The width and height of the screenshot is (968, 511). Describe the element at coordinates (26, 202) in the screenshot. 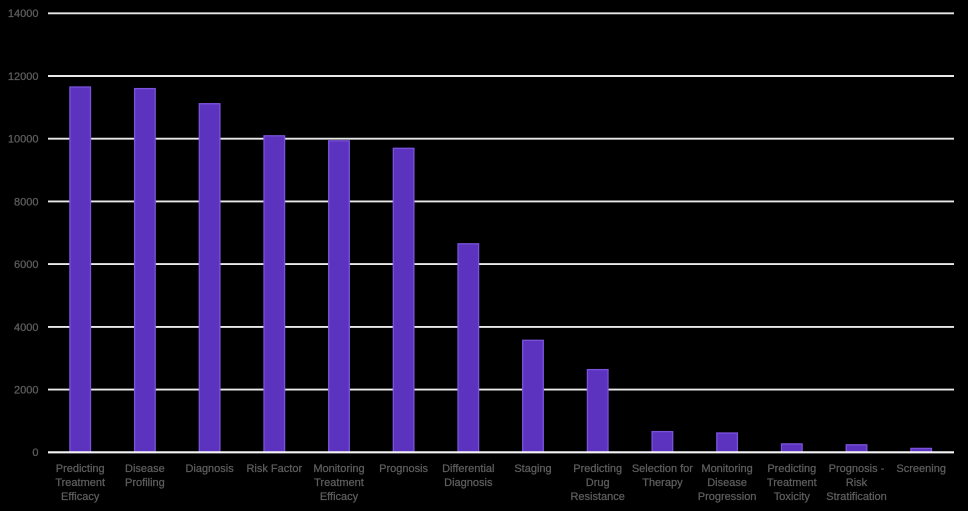

I see `svg-text: 8000` at that location.